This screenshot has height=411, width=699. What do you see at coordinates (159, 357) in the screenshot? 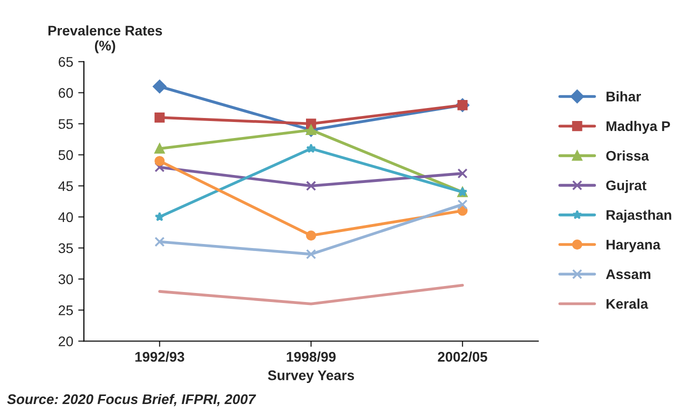
I see `x-tick-label: 1992/93` at bounding box center [159, 357].